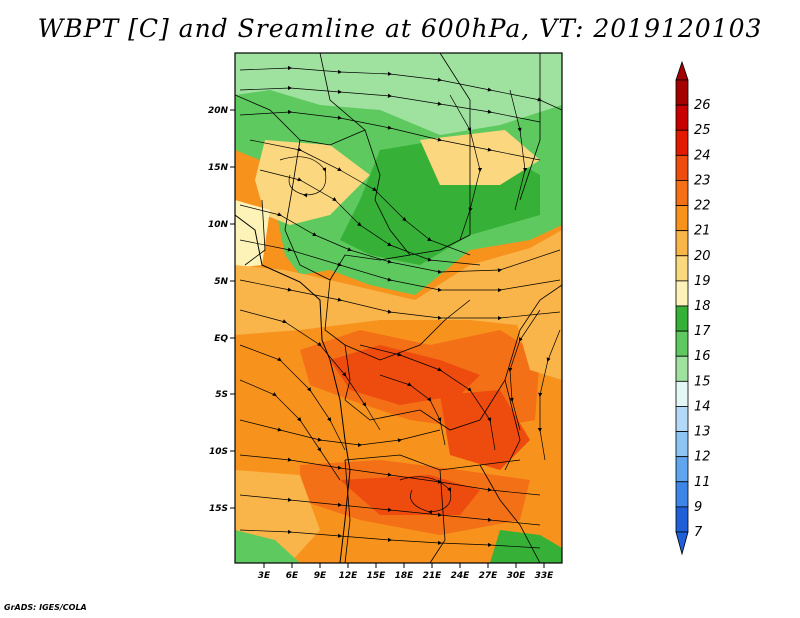 Image resolution: width=800 pixels, height=618 pixels. I want to click on colorbar-label-13: 13, so click(702, 432).